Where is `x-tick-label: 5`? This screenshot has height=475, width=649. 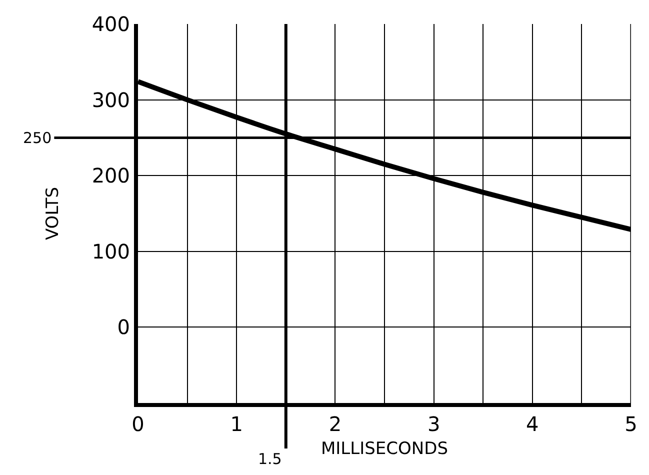 x-tick-label: 5 is located at coordinates (631, 424).